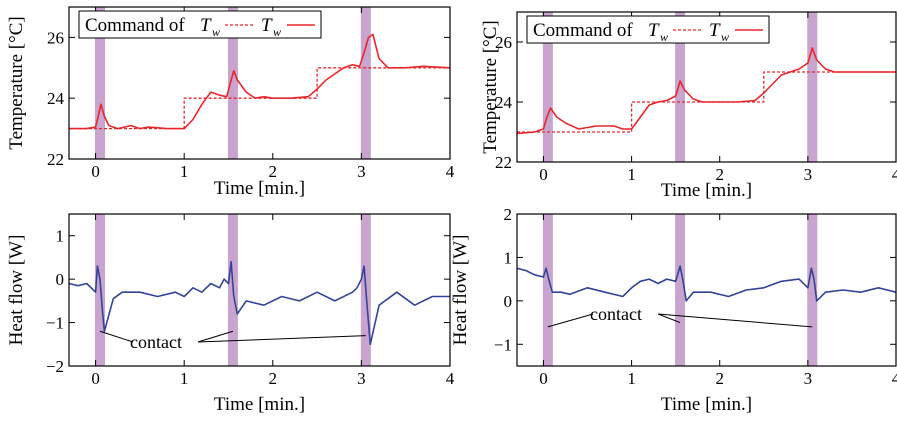 The image size is (897, 421). Describe the element at coordinates (508, 214) in the screenshot. I see `y-tick-label: 2` at that location.